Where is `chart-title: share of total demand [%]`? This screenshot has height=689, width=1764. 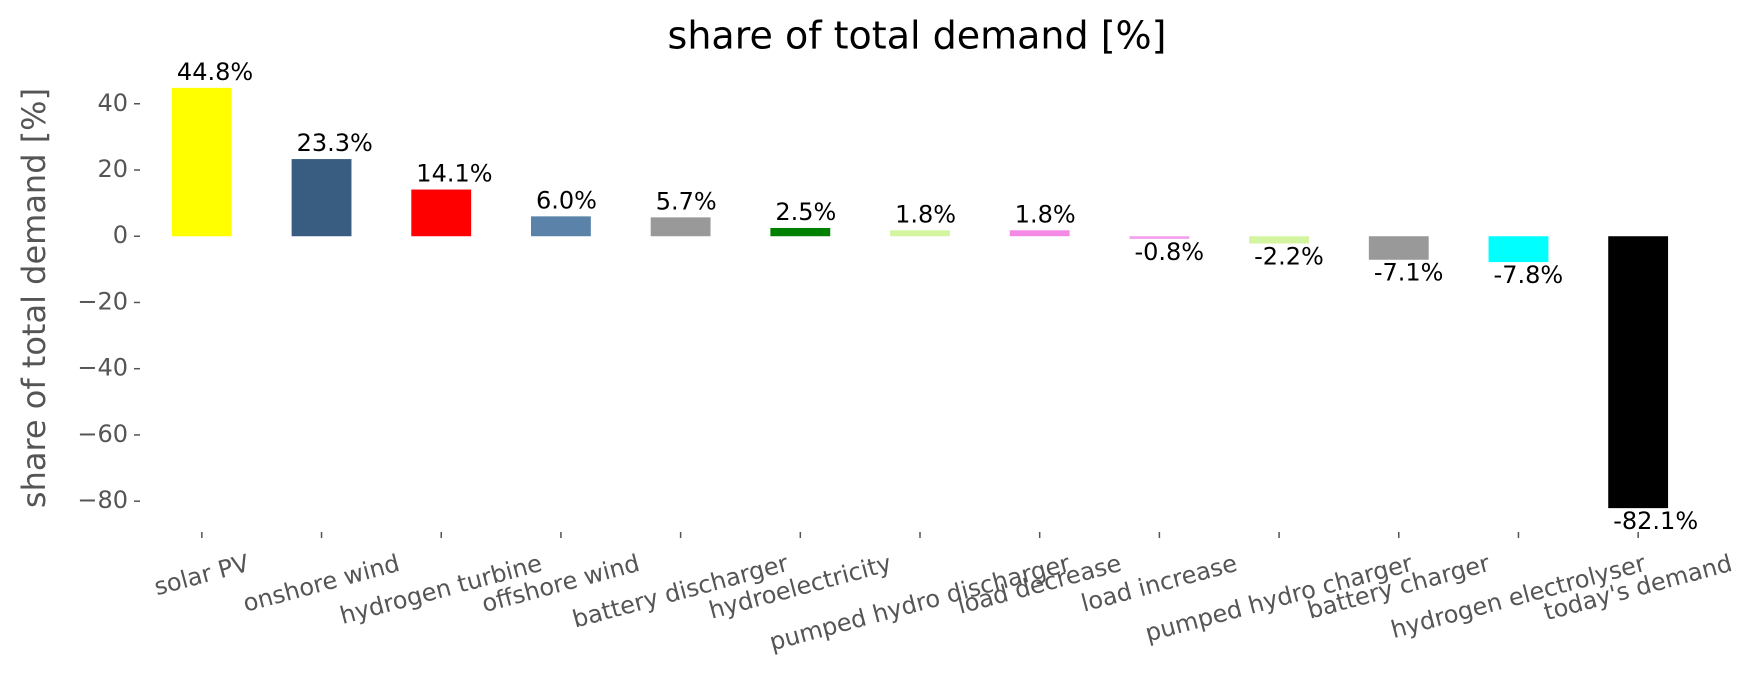 chart-title: share of total demand [%] is located at coordinates (917, 36).